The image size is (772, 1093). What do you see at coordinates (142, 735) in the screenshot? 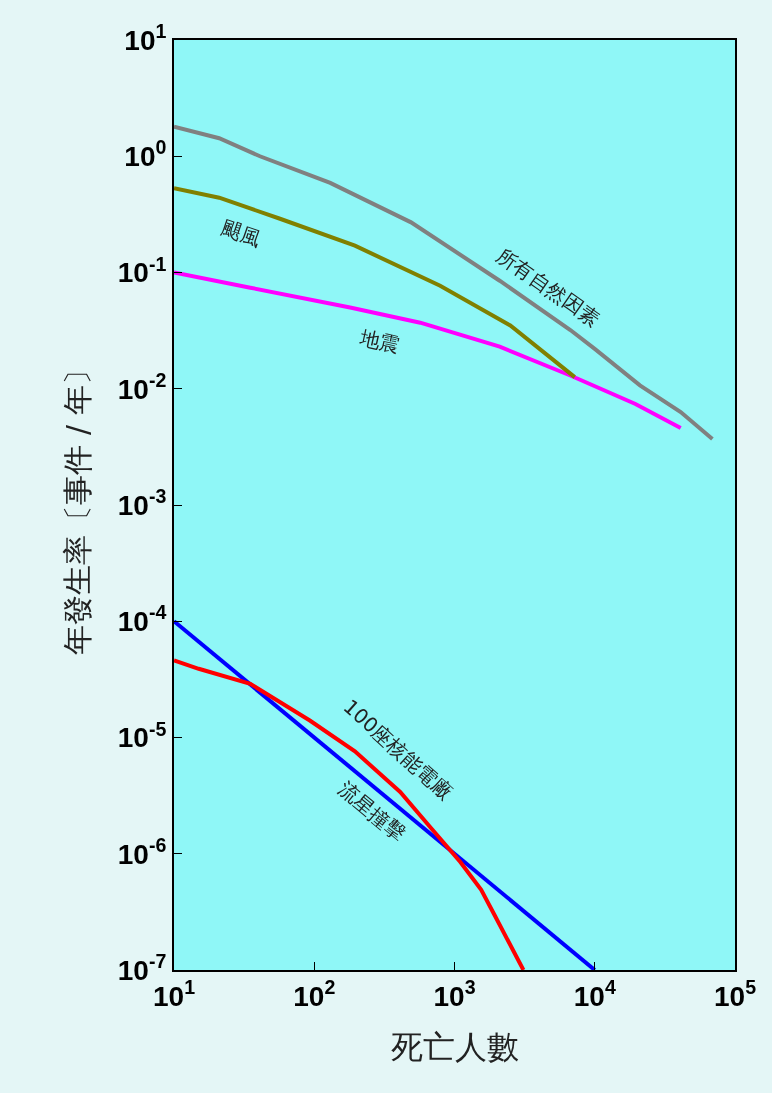
I see `y-tick-label: 10$^{-5}$` at bounding box center [142, 735].